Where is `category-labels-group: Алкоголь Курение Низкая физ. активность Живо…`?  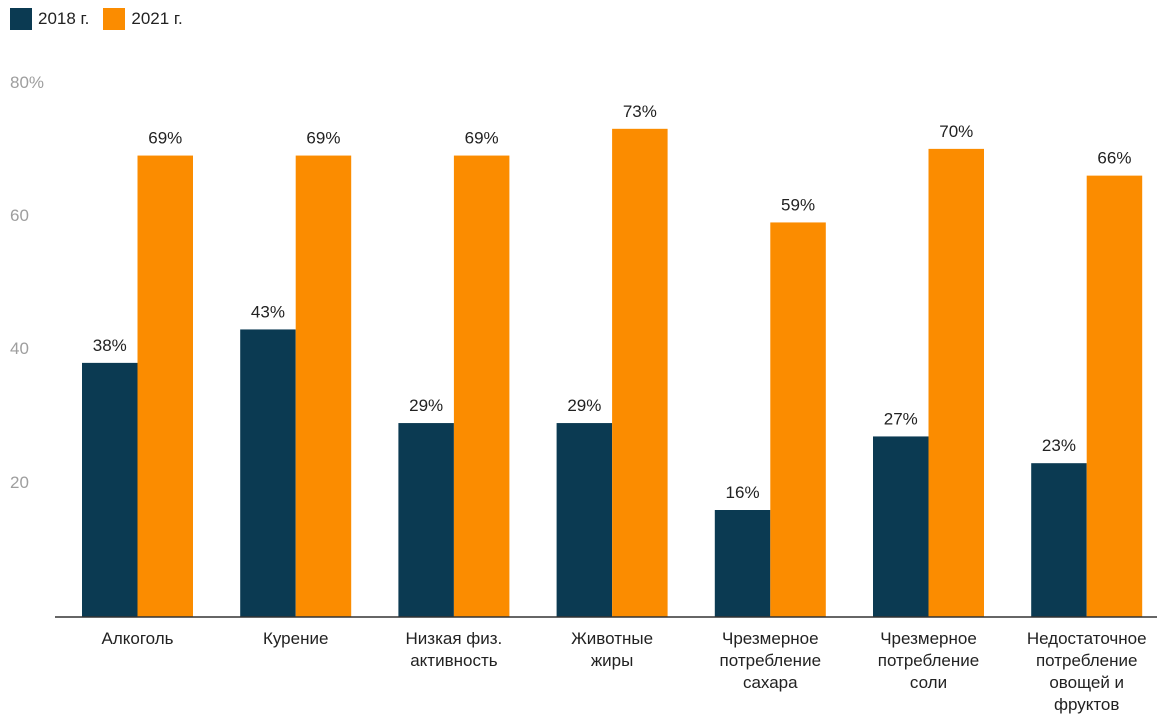
category-labels-group: Алкоголь Курение Низкая физ. активность Живо… is located at coordinates (623, 671).